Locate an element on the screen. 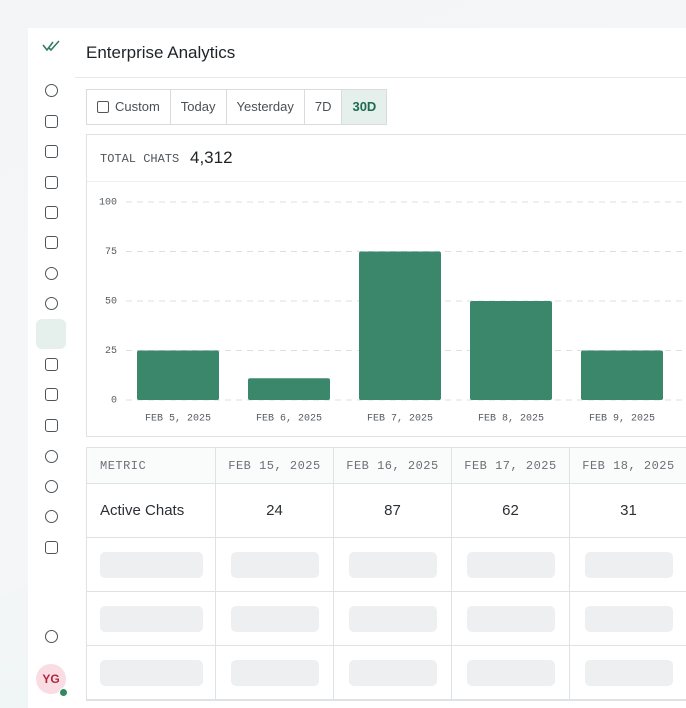 The width and height of the screenshot is (686, 708). y-tick-label: 0 is located at coordinates (114, 401).